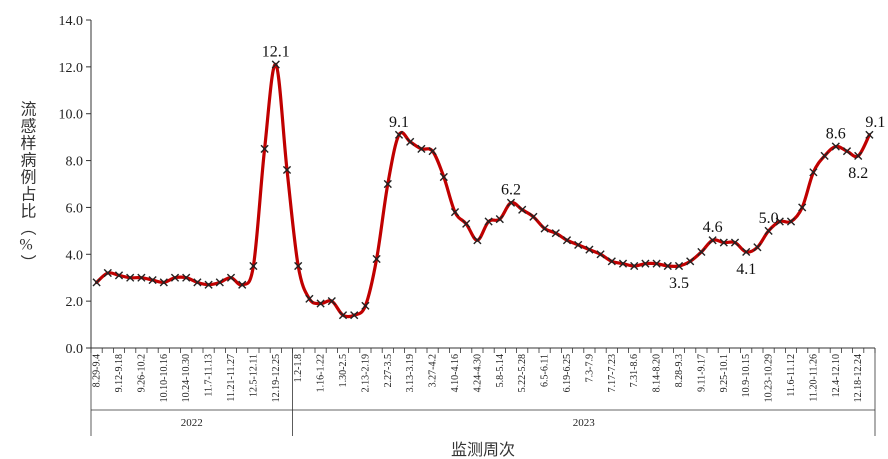  I want to click on data-label: 12.1, so click(276, 52).